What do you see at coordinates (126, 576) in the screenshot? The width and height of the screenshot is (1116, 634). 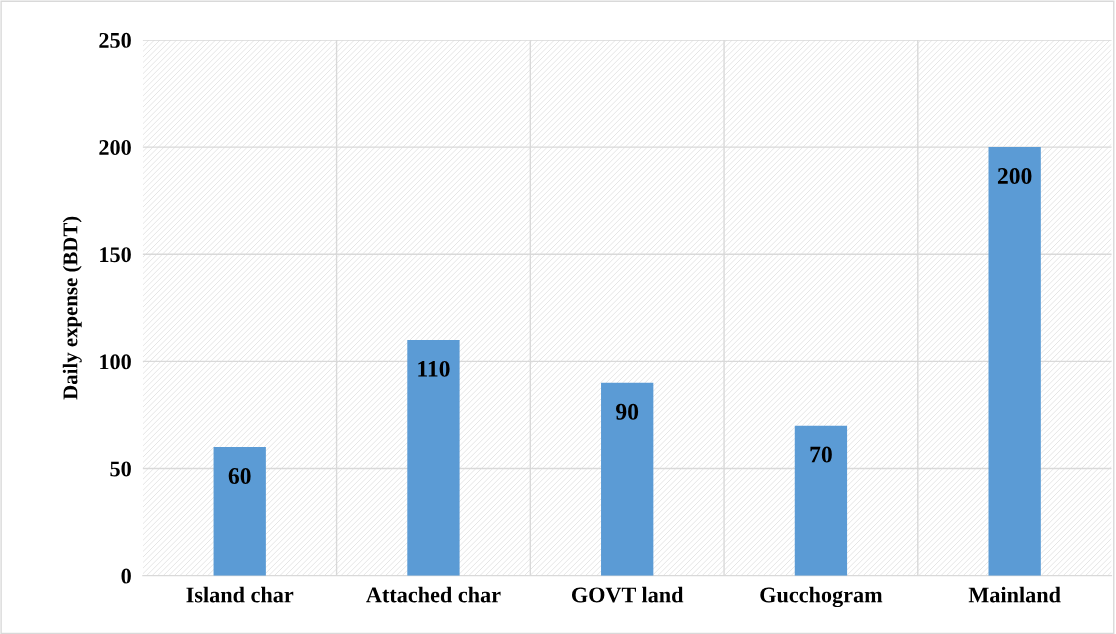 I see `y-tick-label: 0` at bounding box center [126, 576].